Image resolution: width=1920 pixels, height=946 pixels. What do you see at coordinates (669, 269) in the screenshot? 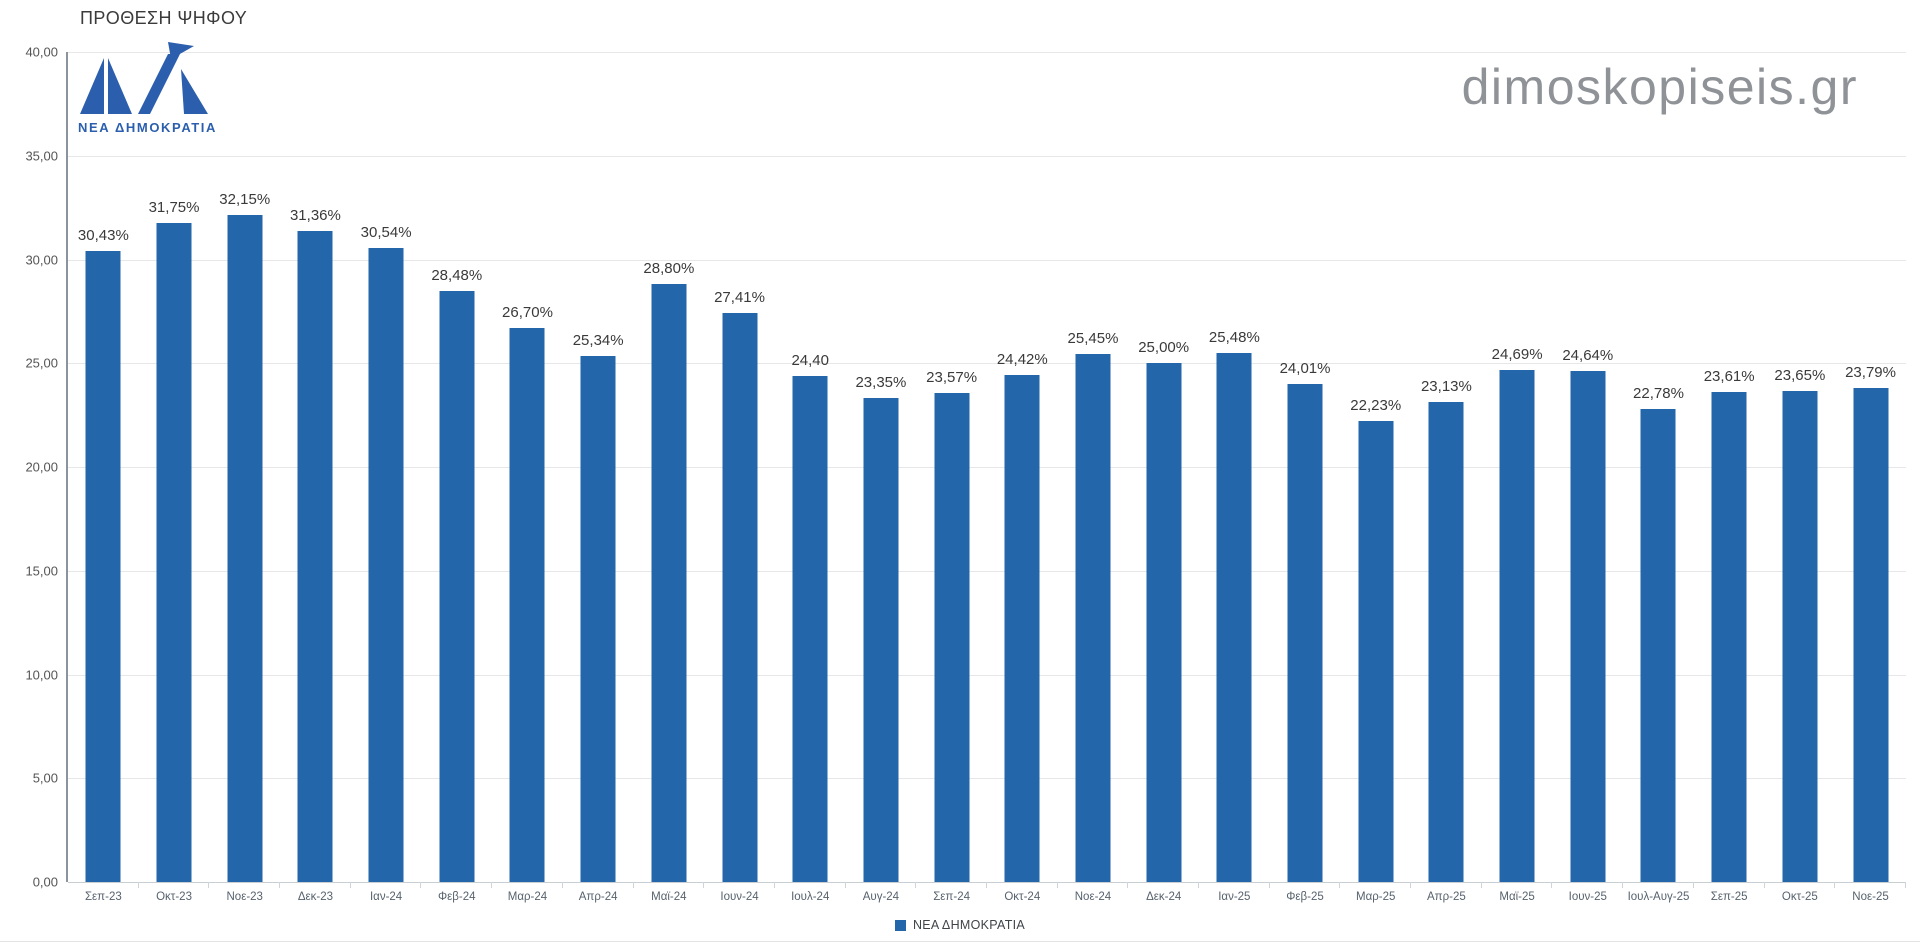
I see `bar-value-label: 28,80%` at bounding box center [669, 269].